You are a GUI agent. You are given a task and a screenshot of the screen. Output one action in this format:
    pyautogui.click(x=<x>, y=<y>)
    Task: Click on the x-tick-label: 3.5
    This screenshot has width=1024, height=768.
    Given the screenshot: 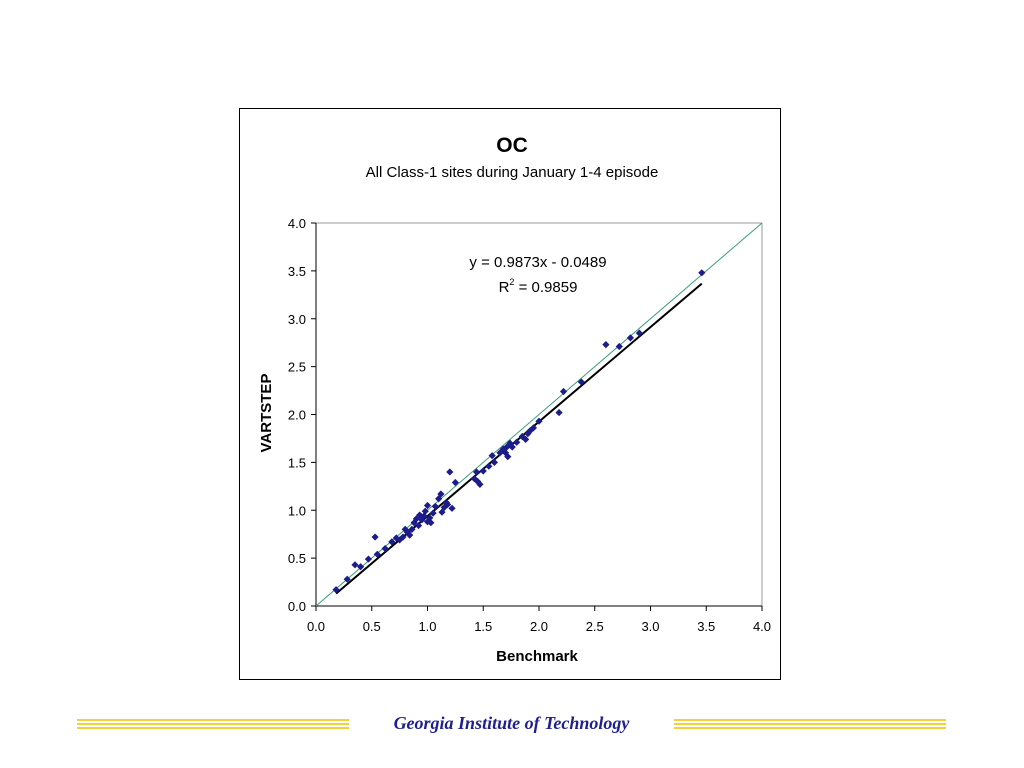 What is the action you would take?
    pyautogui.click(x=706, y=626)
    